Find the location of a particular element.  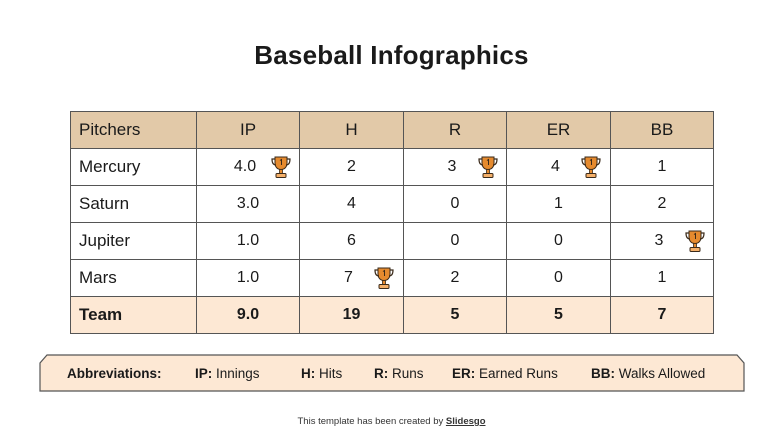

header-h: H is located at coordinates (351, 130).